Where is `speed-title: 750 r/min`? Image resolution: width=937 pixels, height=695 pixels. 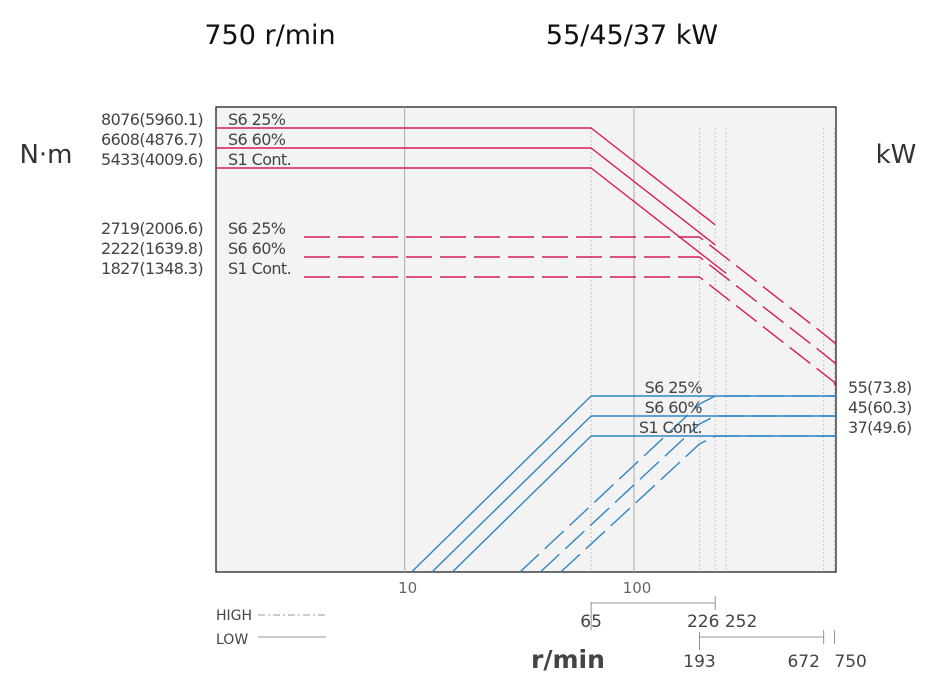 speed-title: 750 r/min is located at coordinates (269, 35).